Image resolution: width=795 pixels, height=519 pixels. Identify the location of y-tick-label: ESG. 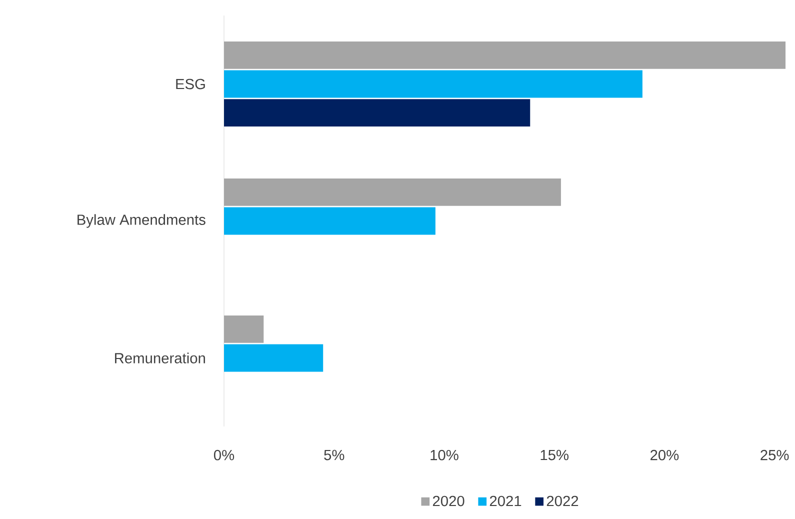
(190, 84).